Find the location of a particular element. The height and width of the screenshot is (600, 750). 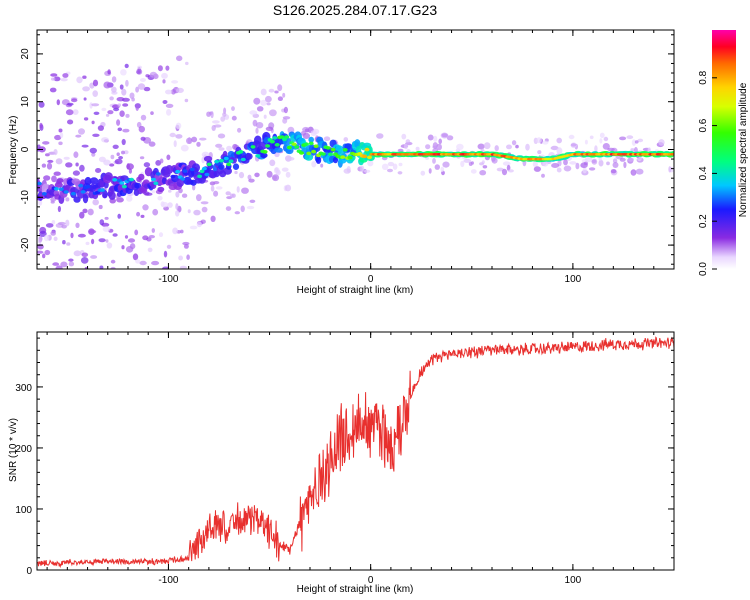

x-tick-label: 0 is located at coordinates (371, 279).